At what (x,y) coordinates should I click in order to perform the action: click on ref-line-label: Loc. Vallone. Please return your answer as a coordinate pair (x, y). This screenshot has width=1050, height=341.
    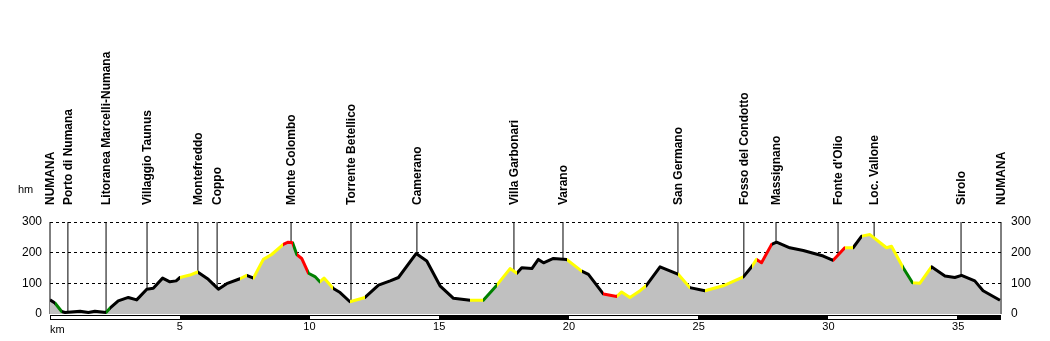
    Looking at the image, I should click on (874, 169).